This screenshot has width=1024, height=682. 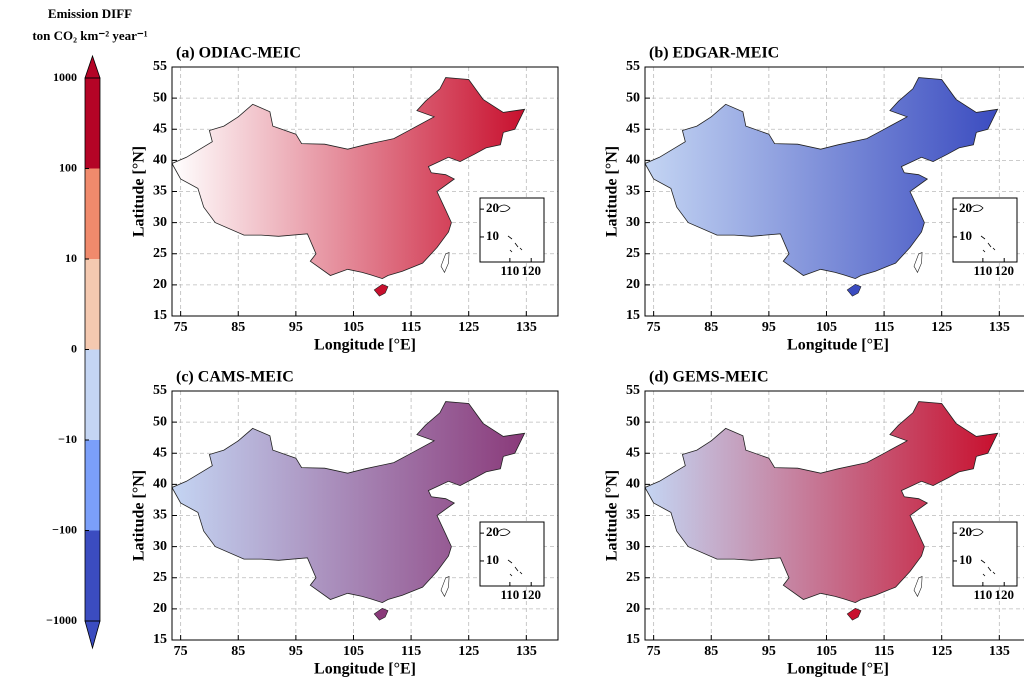 I want to click on colorbar-extend-top, so click(x=92, y=66).